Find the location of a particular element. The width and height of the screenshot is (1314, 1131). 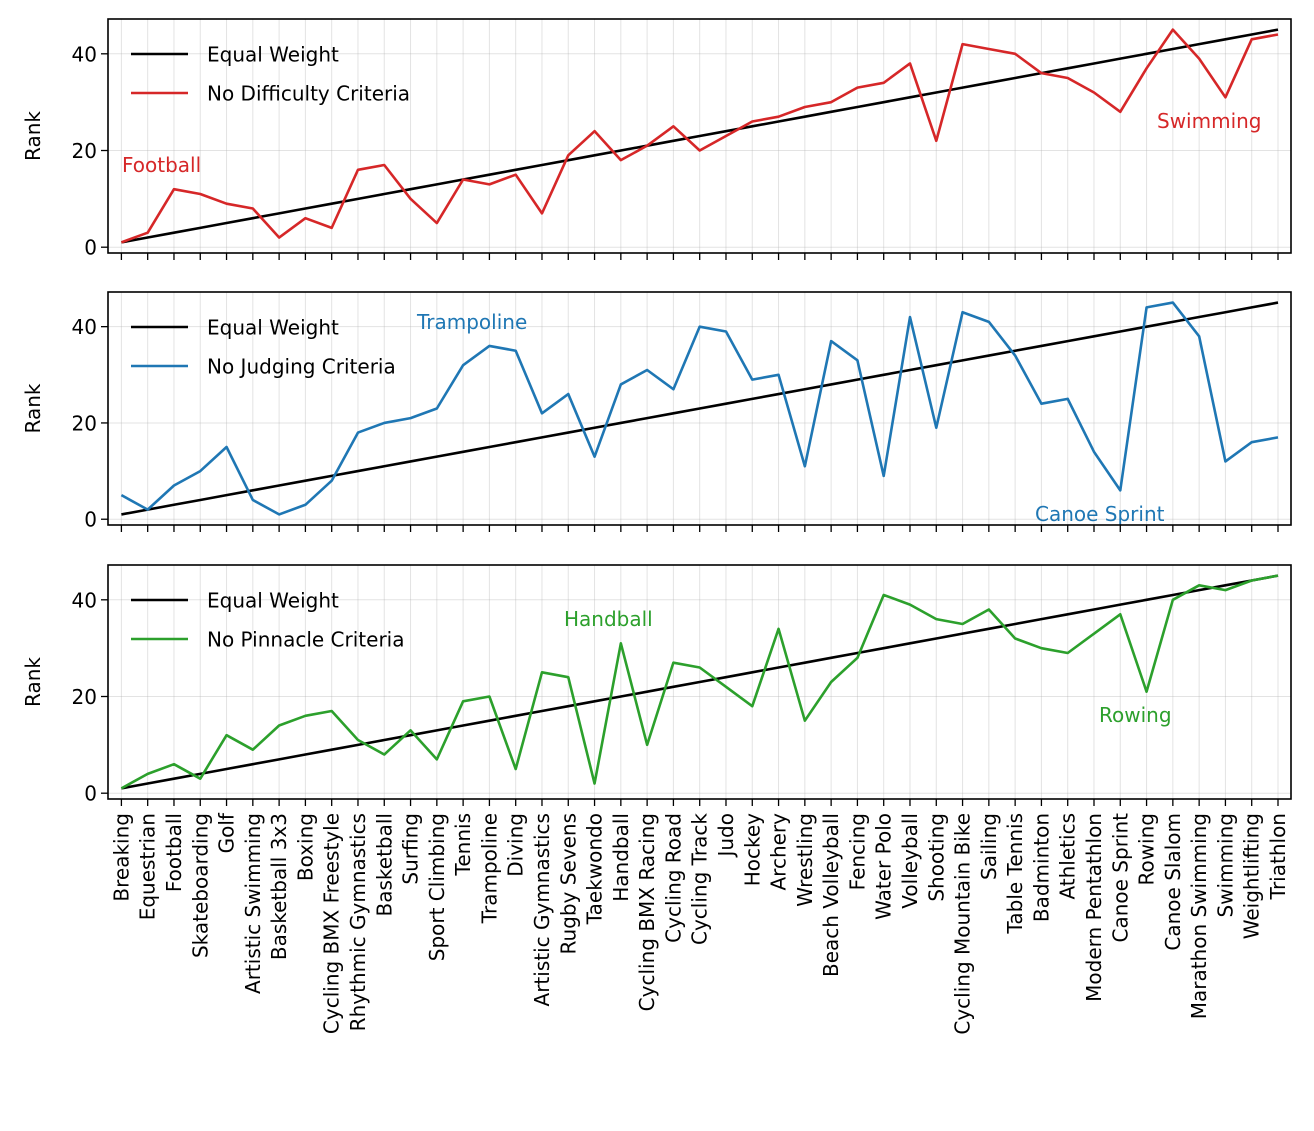

x-tick-label: Equestrian is located at coordinates (148, 866).